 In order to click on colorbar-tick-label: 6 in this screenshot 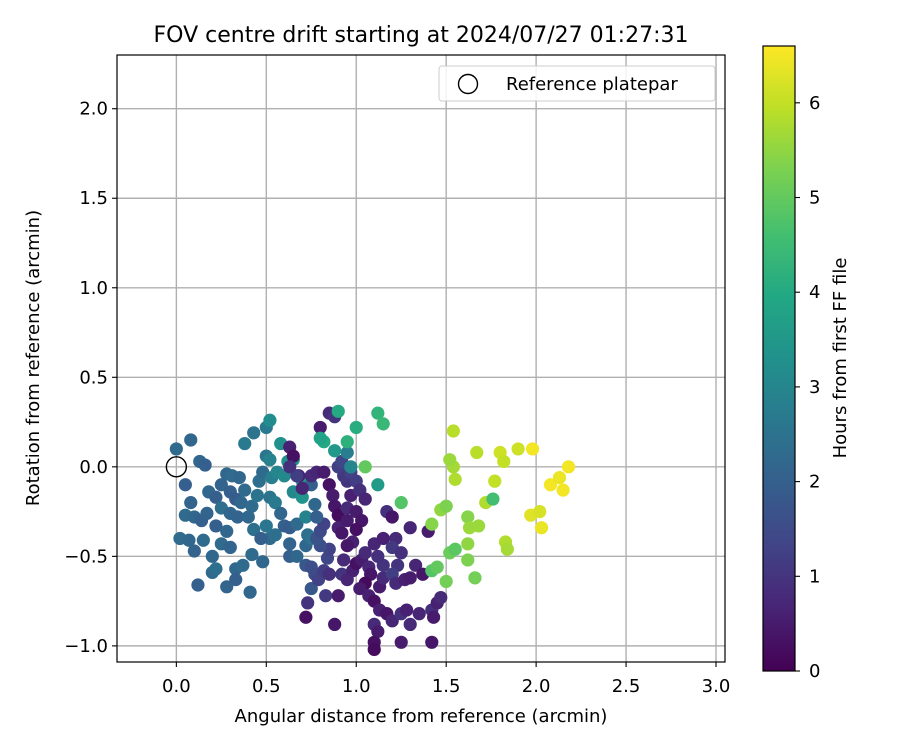, I will do `click(814, 103)`.